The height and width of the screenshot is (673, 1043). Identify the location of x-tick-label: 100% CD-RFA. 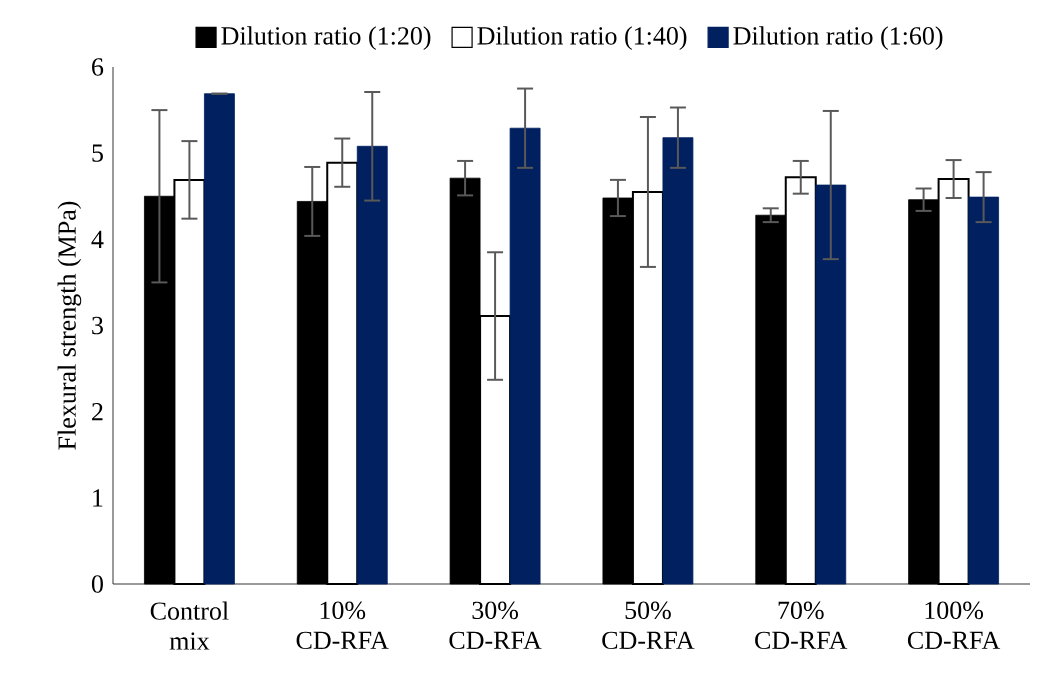
(954, 625).